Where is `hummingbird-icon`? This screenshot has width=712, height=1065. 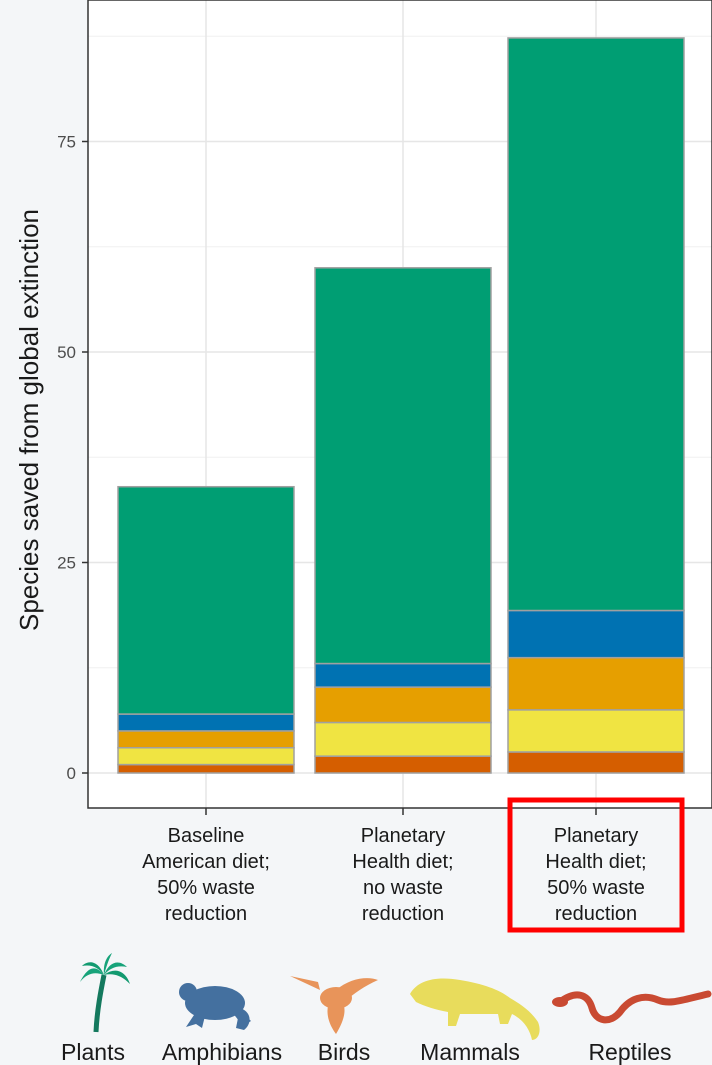 hummingbird-icon is located at coordinates (334, 1005).